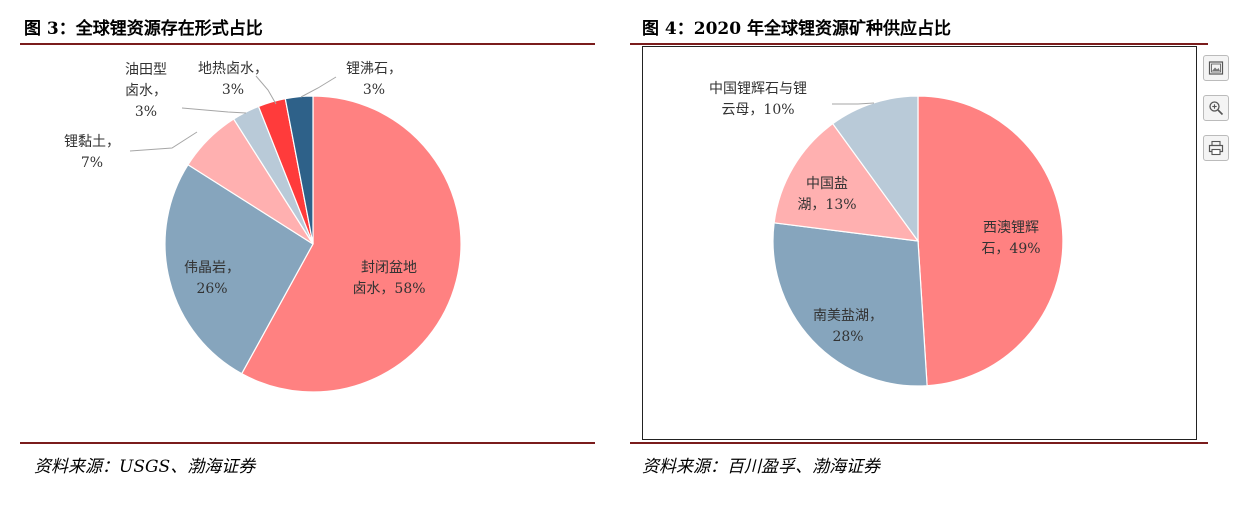 The width and height of the screenshot is (1243, 509). Describe the element at coordinates (389, 268) in the screenshot. I see `slice-label-line: 封闭盆地` at that location.